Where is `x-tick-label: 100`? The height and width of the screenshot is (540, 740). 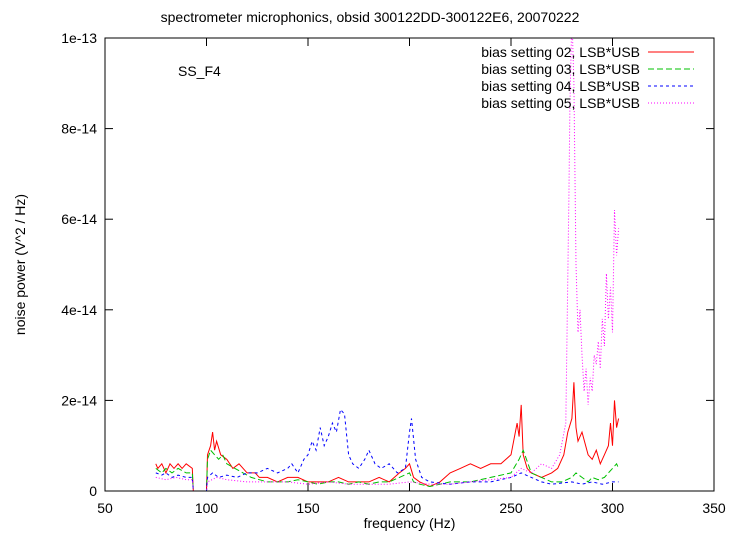
x-tick-label: 100 is located at coordinates (207, 508).